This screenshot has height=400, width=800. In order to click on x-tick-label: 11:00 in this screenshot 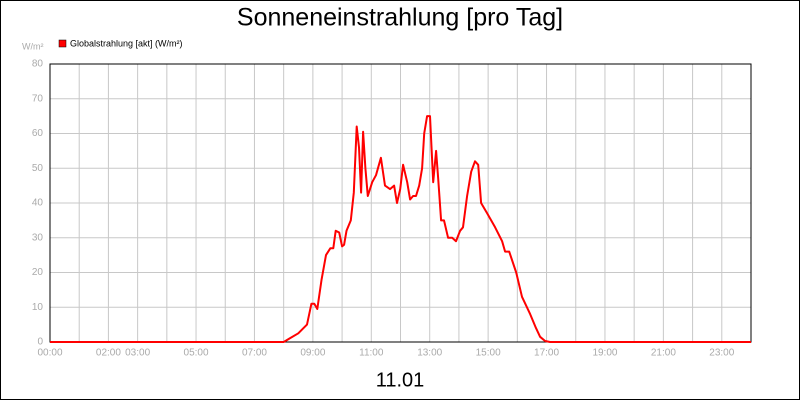, I will do `click(371, 353)`.